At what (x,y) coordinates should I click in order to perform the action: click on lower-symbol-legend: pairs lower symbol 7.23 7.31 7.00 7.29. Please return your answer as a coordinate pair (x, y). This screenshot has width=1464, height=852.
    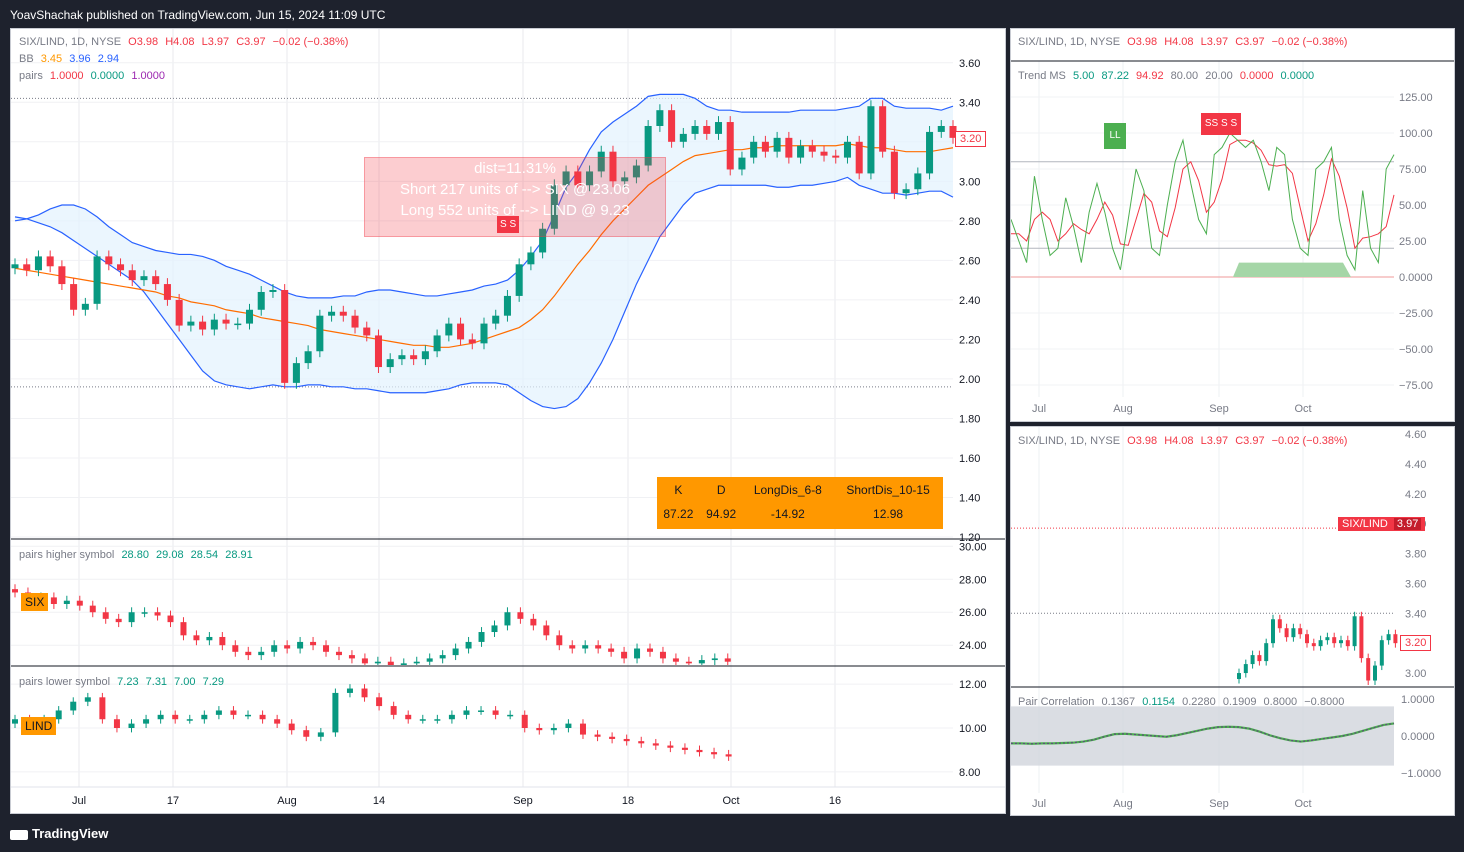
    Looking at the image, I should click on (123, 682).